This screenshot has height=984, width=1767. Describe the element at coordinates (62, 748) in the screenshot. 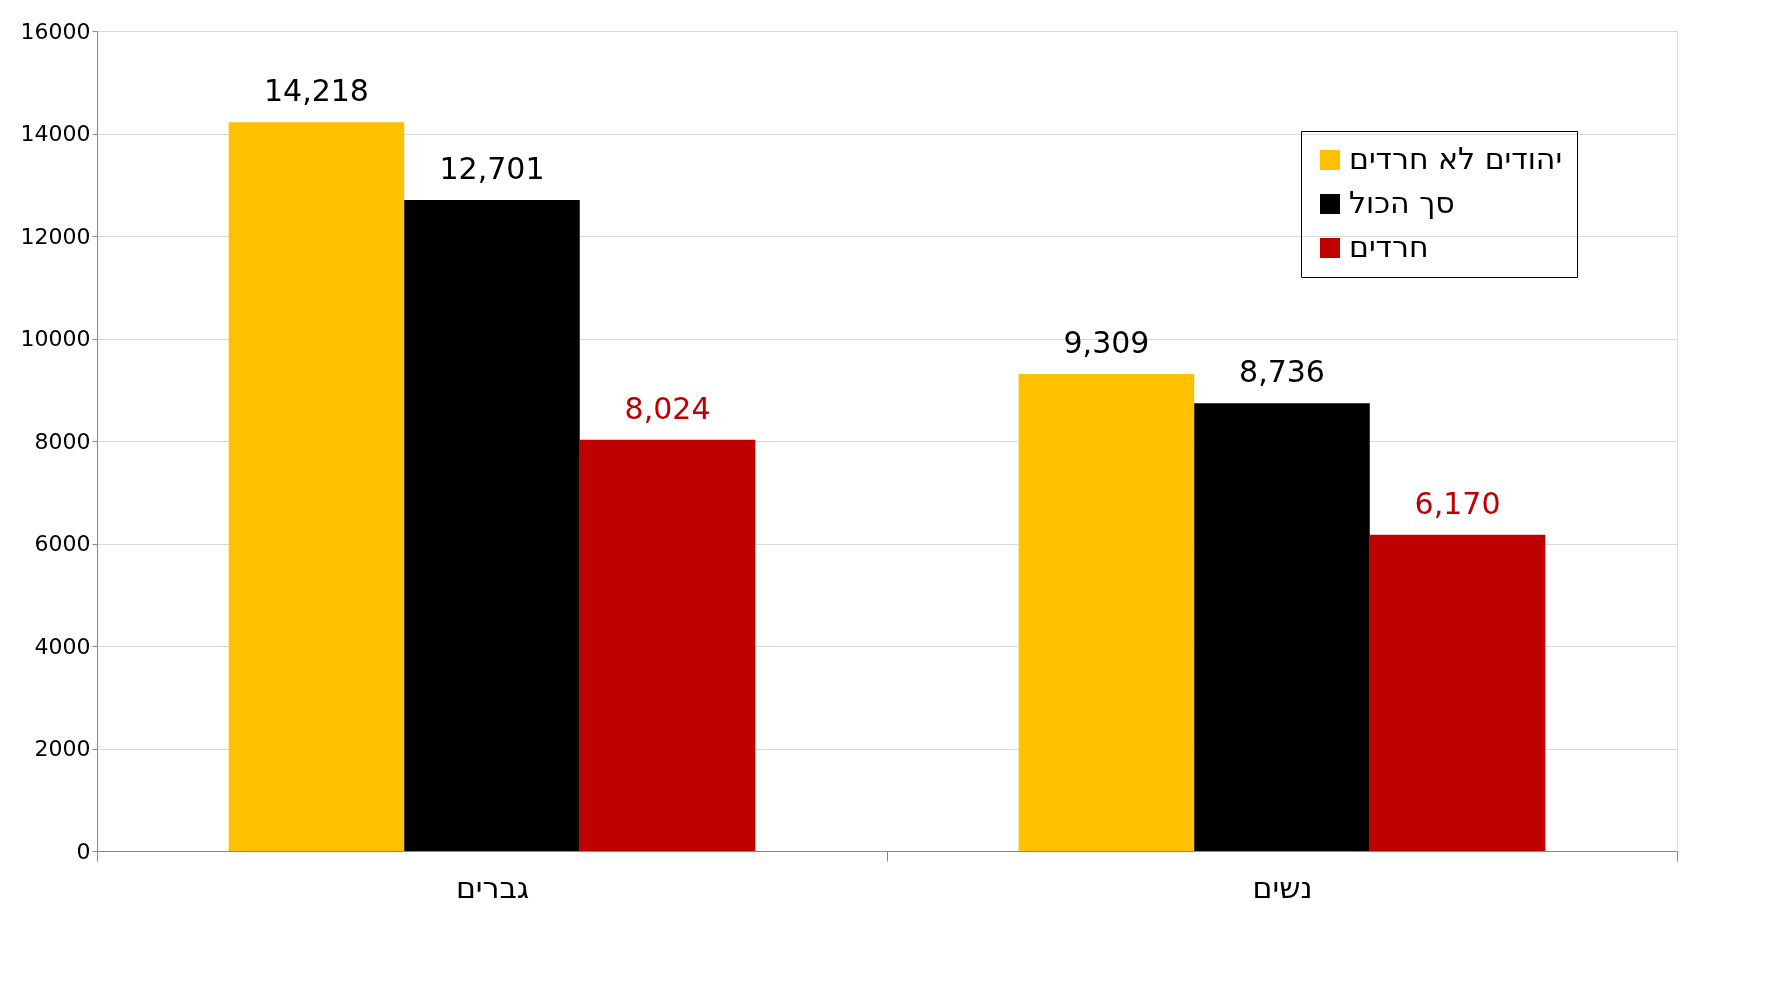

I see `y-tick-label: 2000` at that location.